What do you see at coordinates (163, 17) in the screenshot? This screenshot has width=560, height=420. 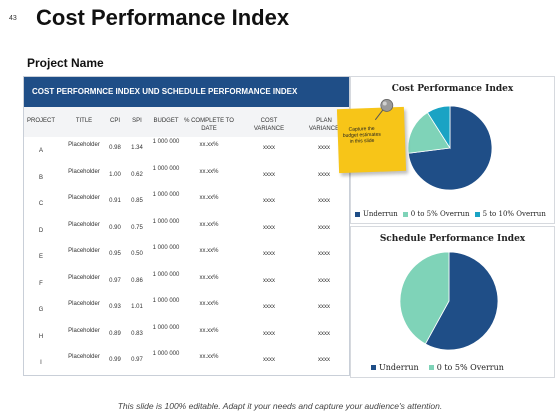 I see `page-title: Cost Performance Index` at bounding box center [163, 17].